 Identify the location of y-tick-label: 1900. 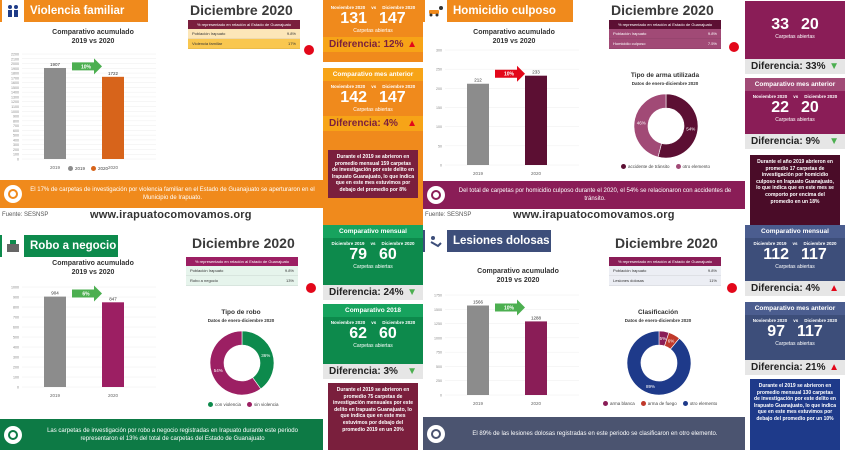
(15, 69).